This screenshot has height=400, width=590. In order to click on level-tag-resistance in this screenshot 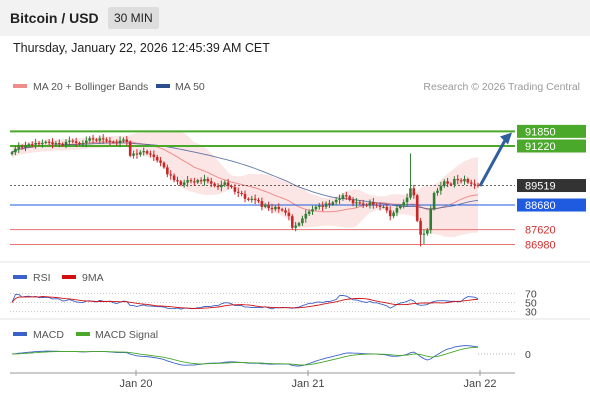, I will do `click(551, 146)`.